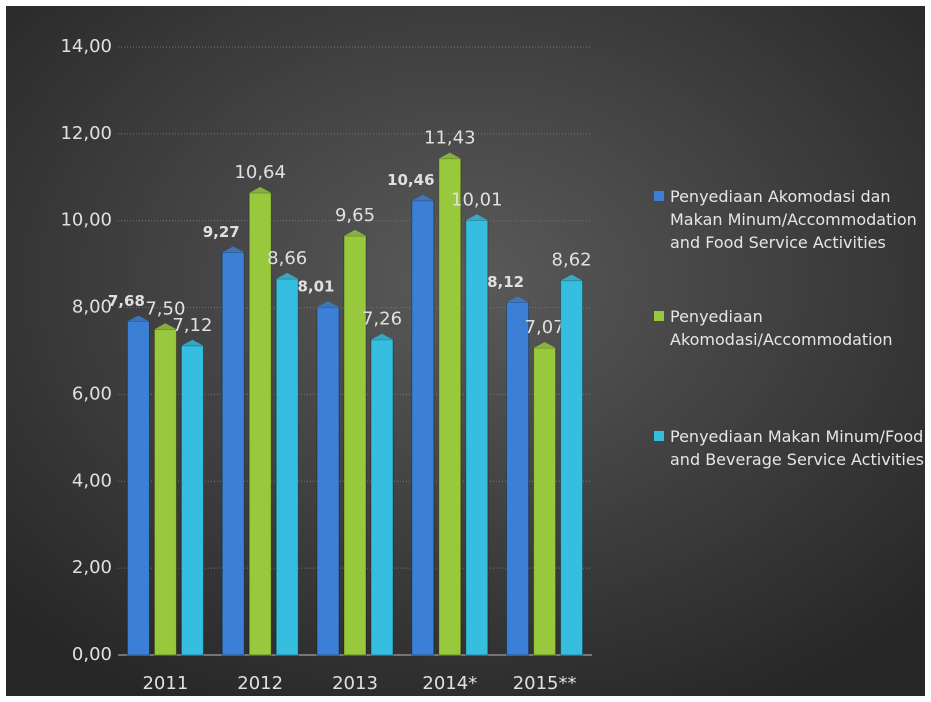 The width and height of the screenshot is (931, 702). What do you see at coordinates (449, 683) in the screenshot?
I see `x-tick-label: 2014*` at bounding box center [449, 683].